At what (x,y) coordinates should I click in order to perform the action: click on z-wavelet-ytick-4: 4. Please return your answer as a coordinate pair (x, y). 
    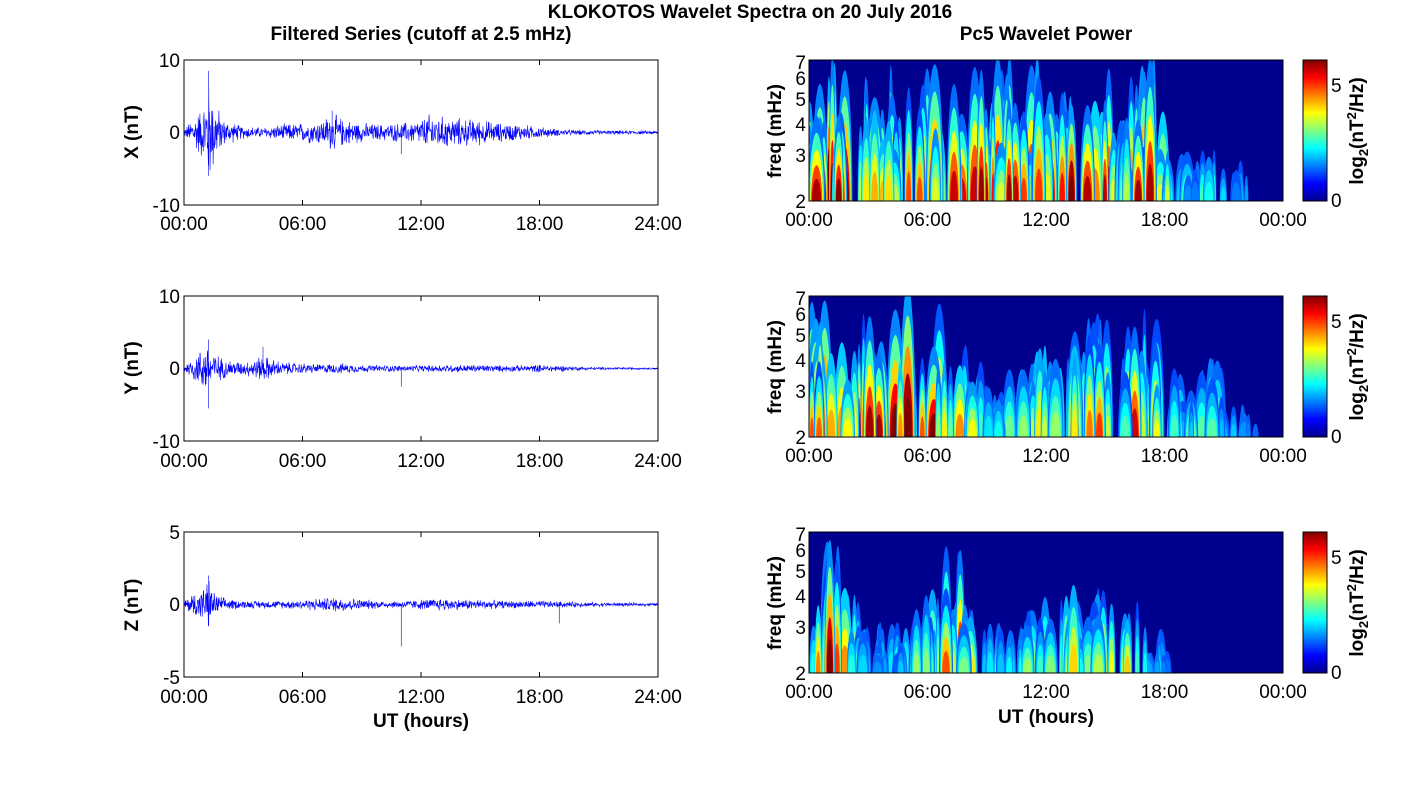
    Looking at the image, I should click on (800, 597).